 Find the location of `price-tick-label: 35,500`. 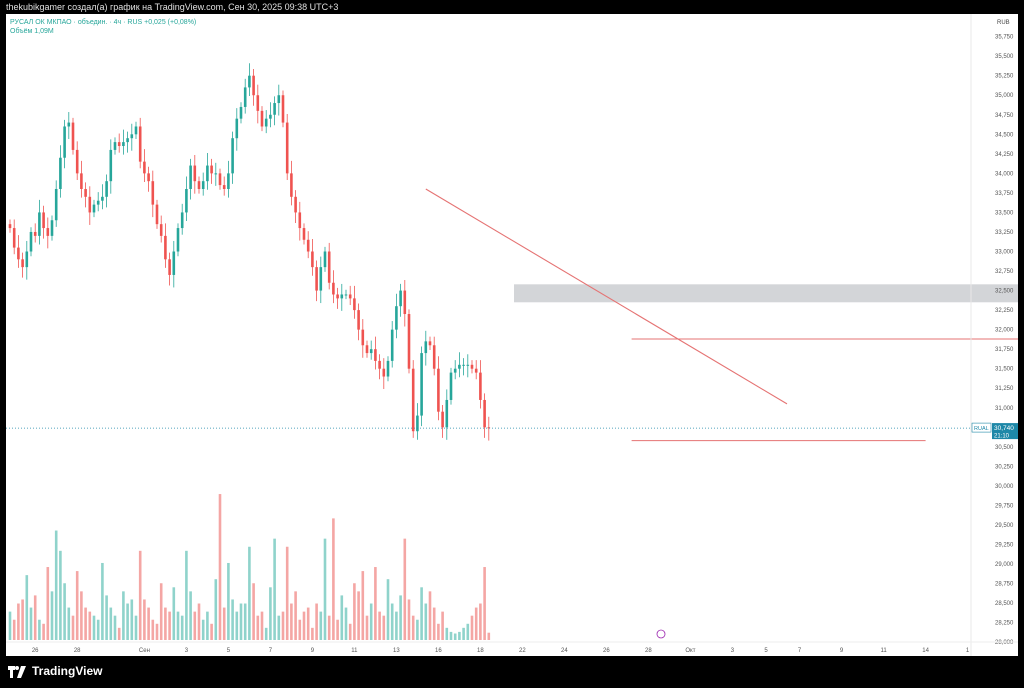

price-tick-label: 35,500 is located at coordinates (1004, 57).